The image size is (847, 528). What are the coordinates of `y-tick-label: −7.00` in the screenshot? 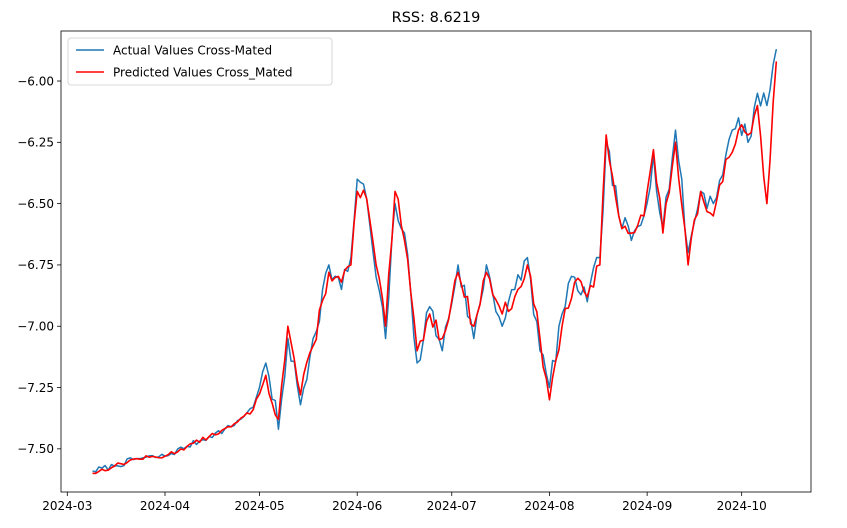 It's located at (35, 327).